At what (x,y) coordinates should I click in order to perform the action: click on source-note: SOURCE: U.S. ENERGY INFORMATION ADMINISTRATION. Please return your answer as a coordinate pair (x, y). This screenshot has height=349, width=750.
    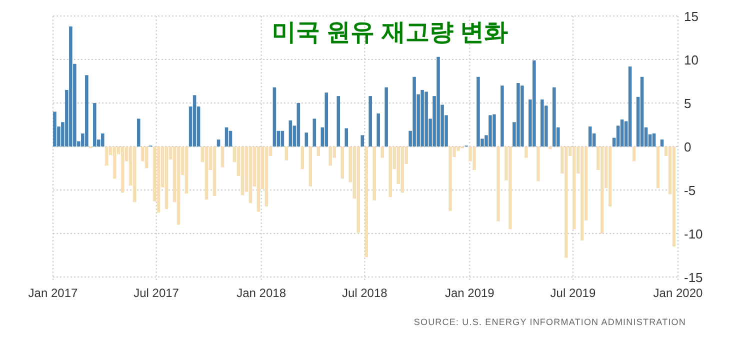
    Looking at the image, I should click on (550, 322).